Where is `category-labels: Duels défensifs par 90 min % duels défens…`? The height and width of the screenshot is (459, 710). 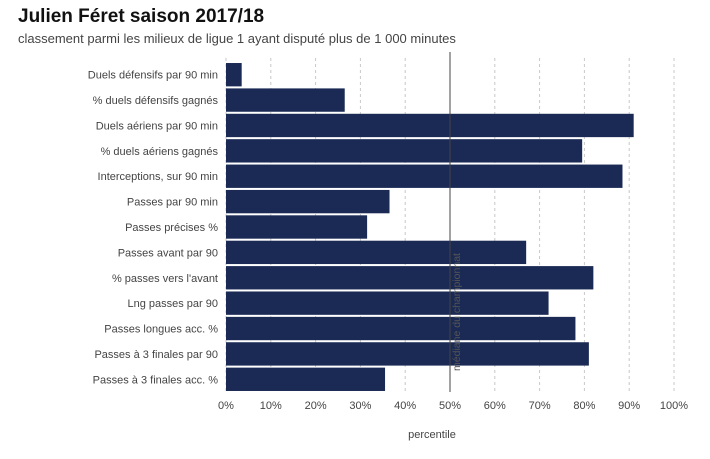 category-labels: Duels défensifs par 90 min % duels défens… is located at coordinates (153, 228).